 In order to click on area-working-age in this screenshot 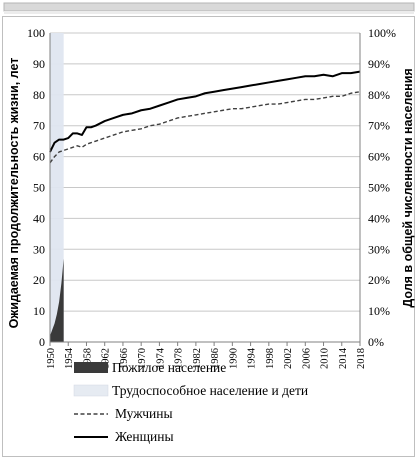, I will do `click(57, 187)`.